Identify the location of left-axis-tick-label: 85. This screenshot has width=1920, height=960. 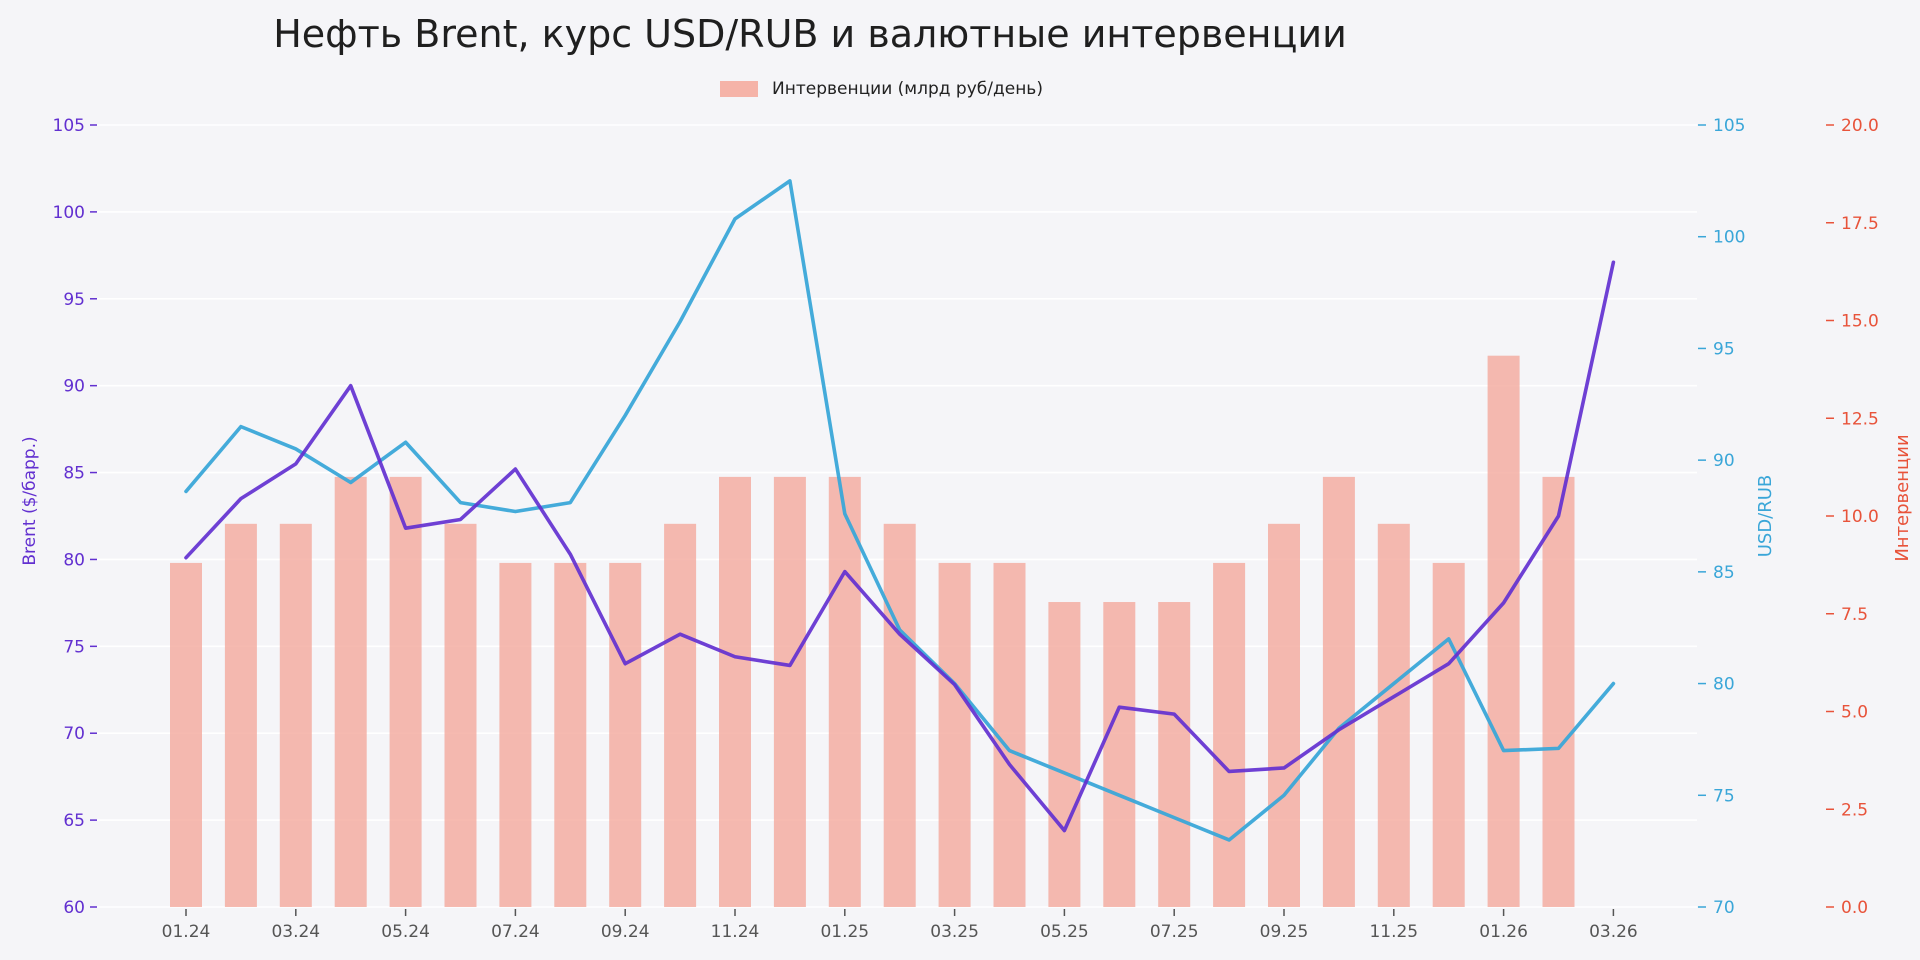
(74, 474).